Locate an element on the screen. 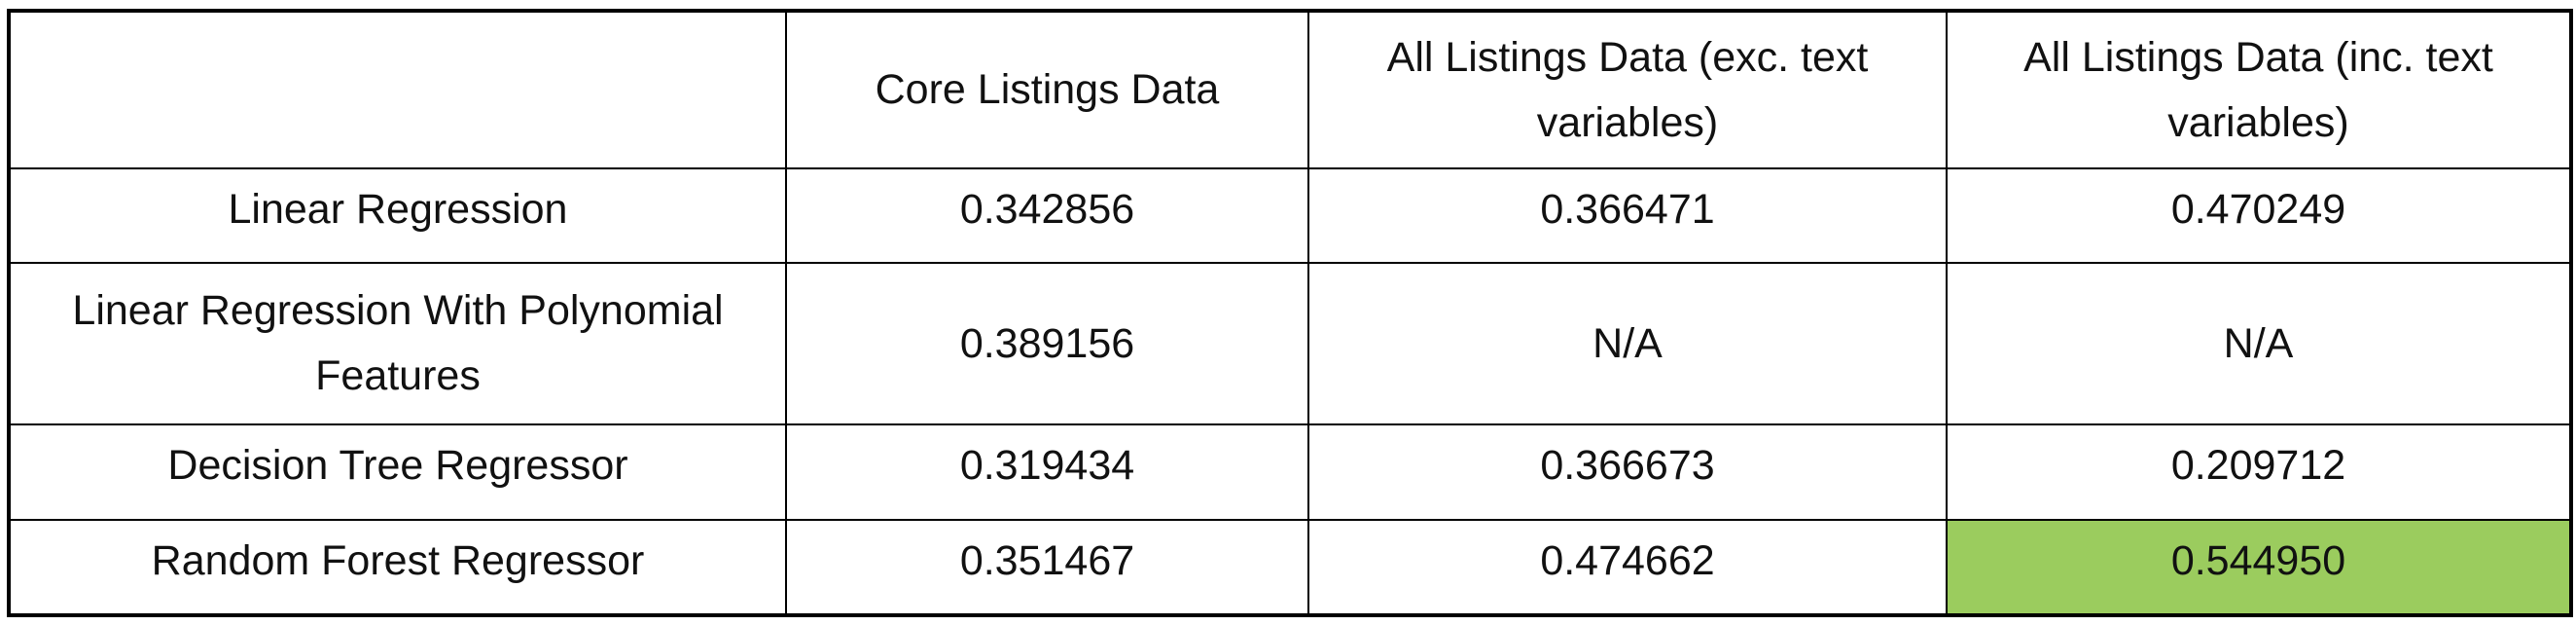 This screenshot has height=625, width=2576. table-cell: 0.342856 is located at coordinates (1047, 215).